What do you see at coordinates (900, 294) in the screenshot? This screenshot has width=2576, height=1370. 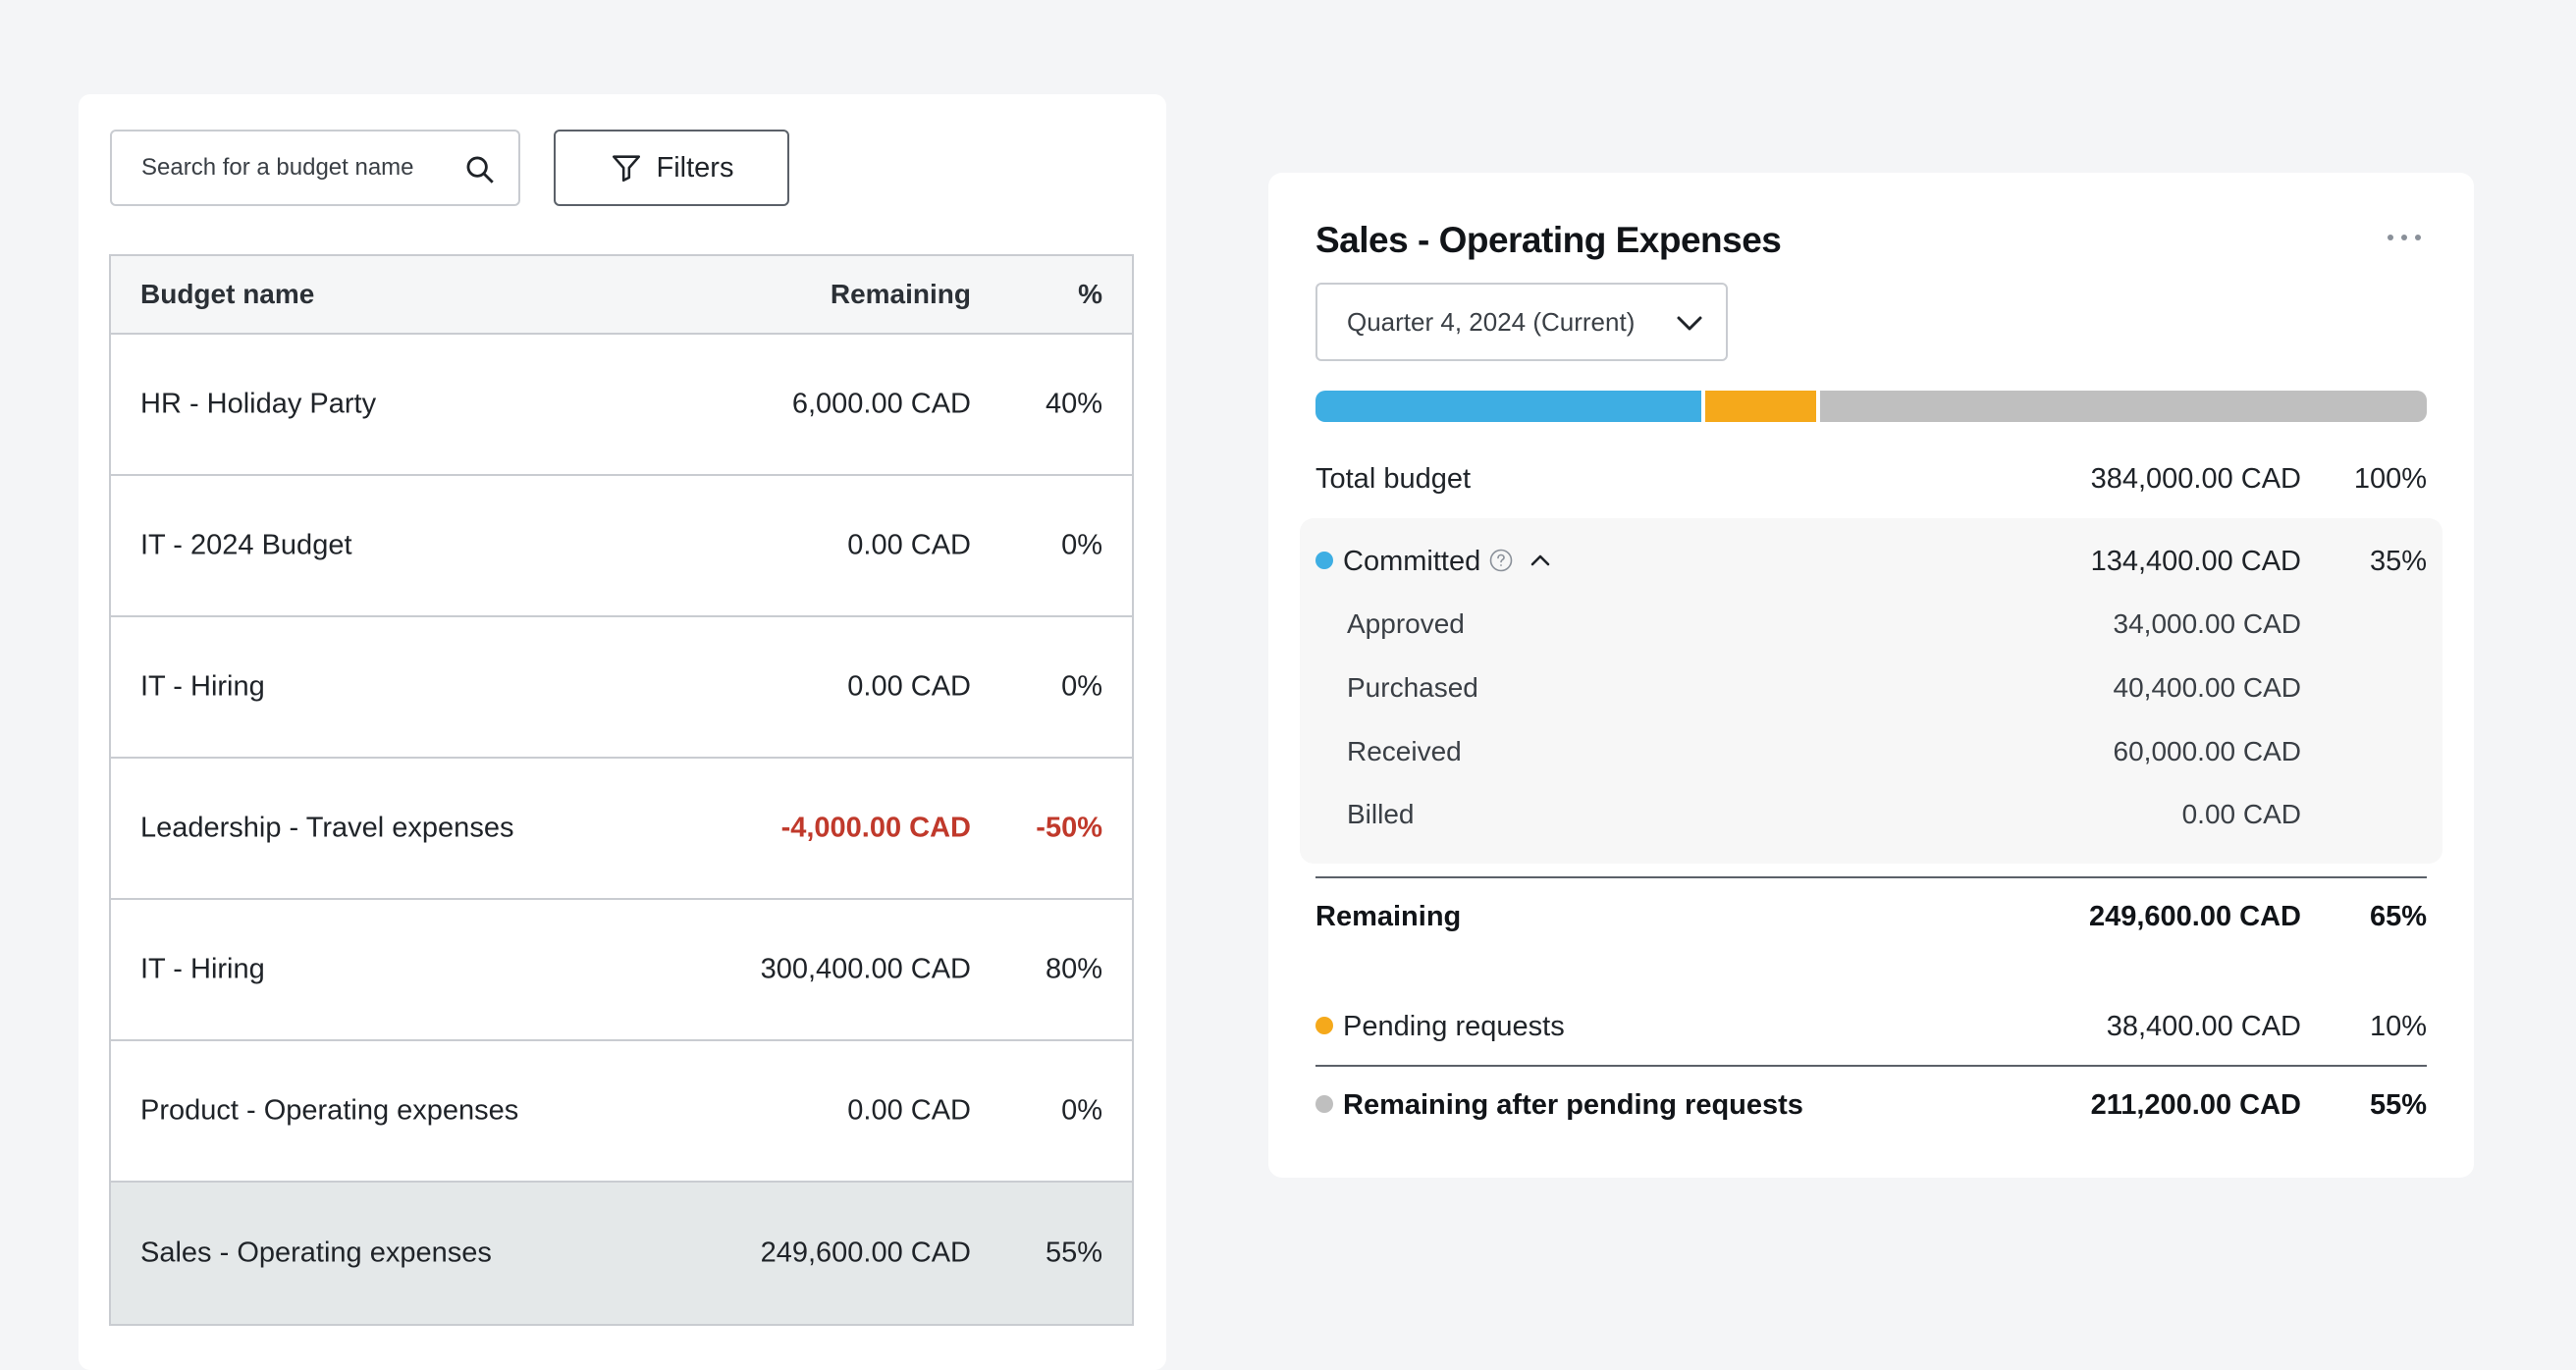 I see `column-header-remaining: Remaining` at bounding box center [900, 294].